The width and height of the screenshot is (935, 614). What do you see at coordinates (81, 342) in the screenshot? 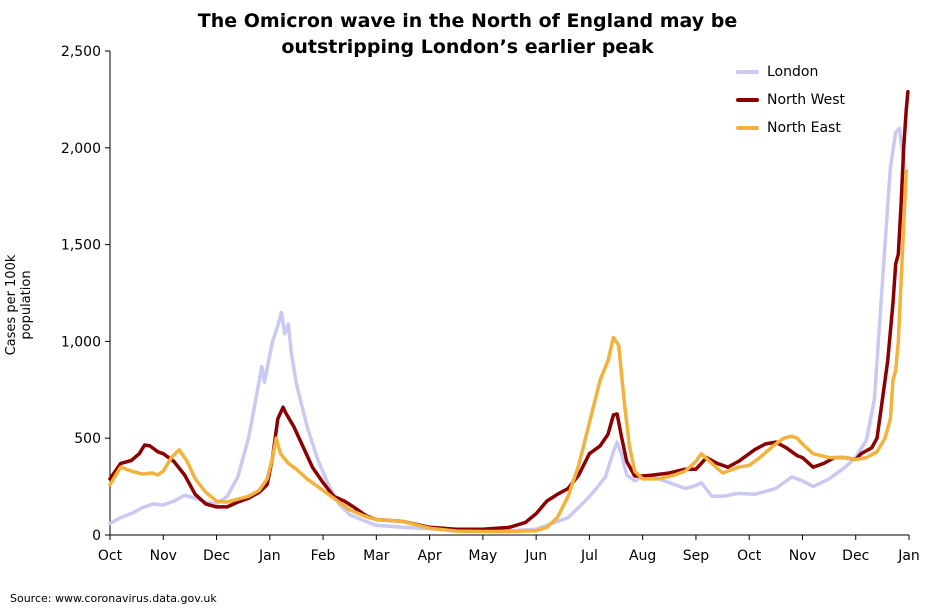
I see `y-tick-label: 1,000` at bounding box center [81, 342].